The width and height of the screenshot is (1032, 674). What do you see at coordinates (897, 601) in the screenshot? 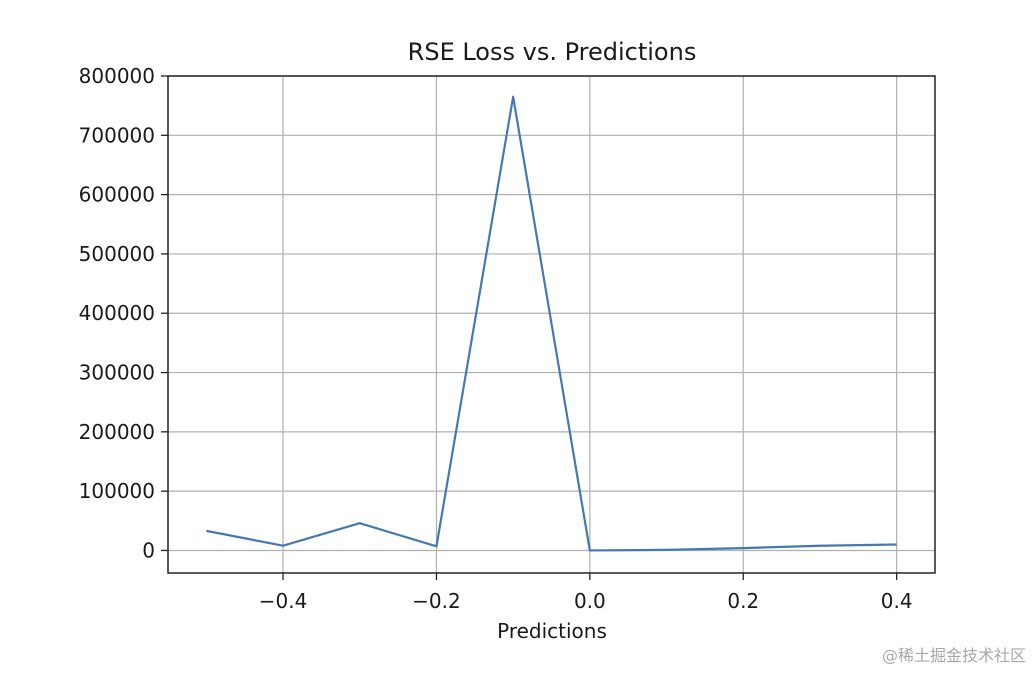
I see `x-tick-label: 0.4` at bounding box center [897, 601].